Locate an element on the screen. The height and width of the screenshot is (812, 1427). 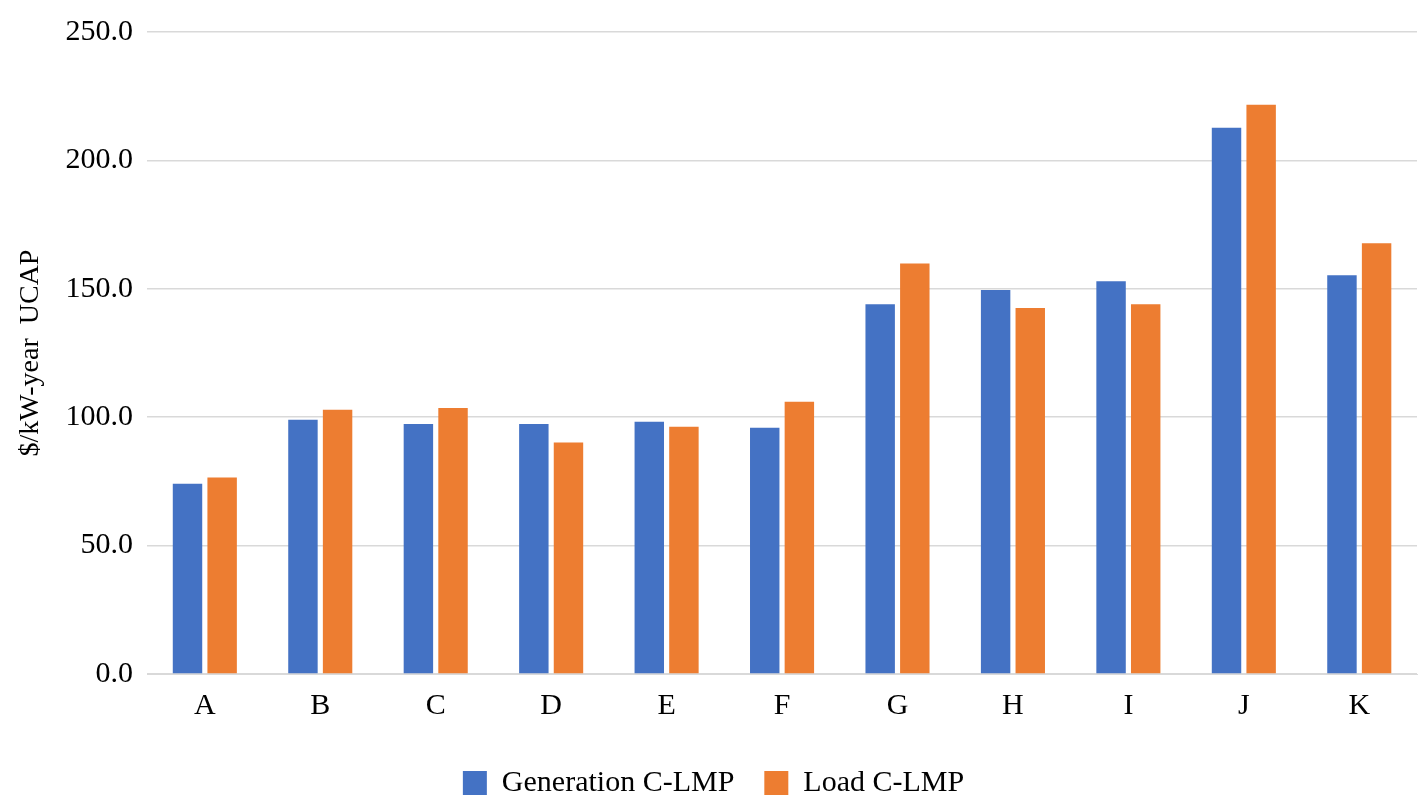
y-tick-label: 250.0 is located at coordinates (99, 29).